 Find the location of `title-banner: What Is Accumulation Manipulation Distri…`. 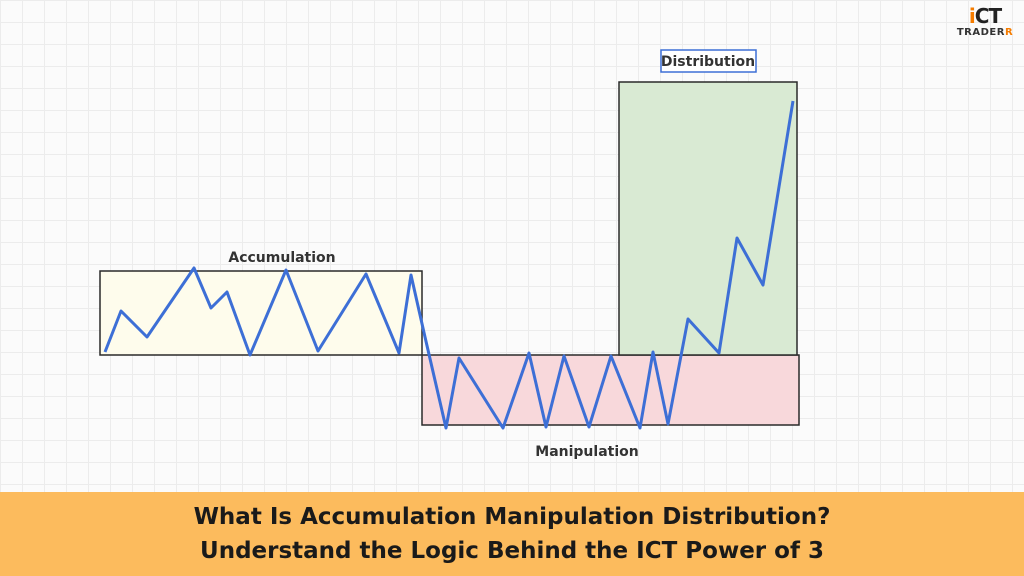

title-banner: What Is Accumulation Manipulation Distri… is located at coordinates (512, 534).